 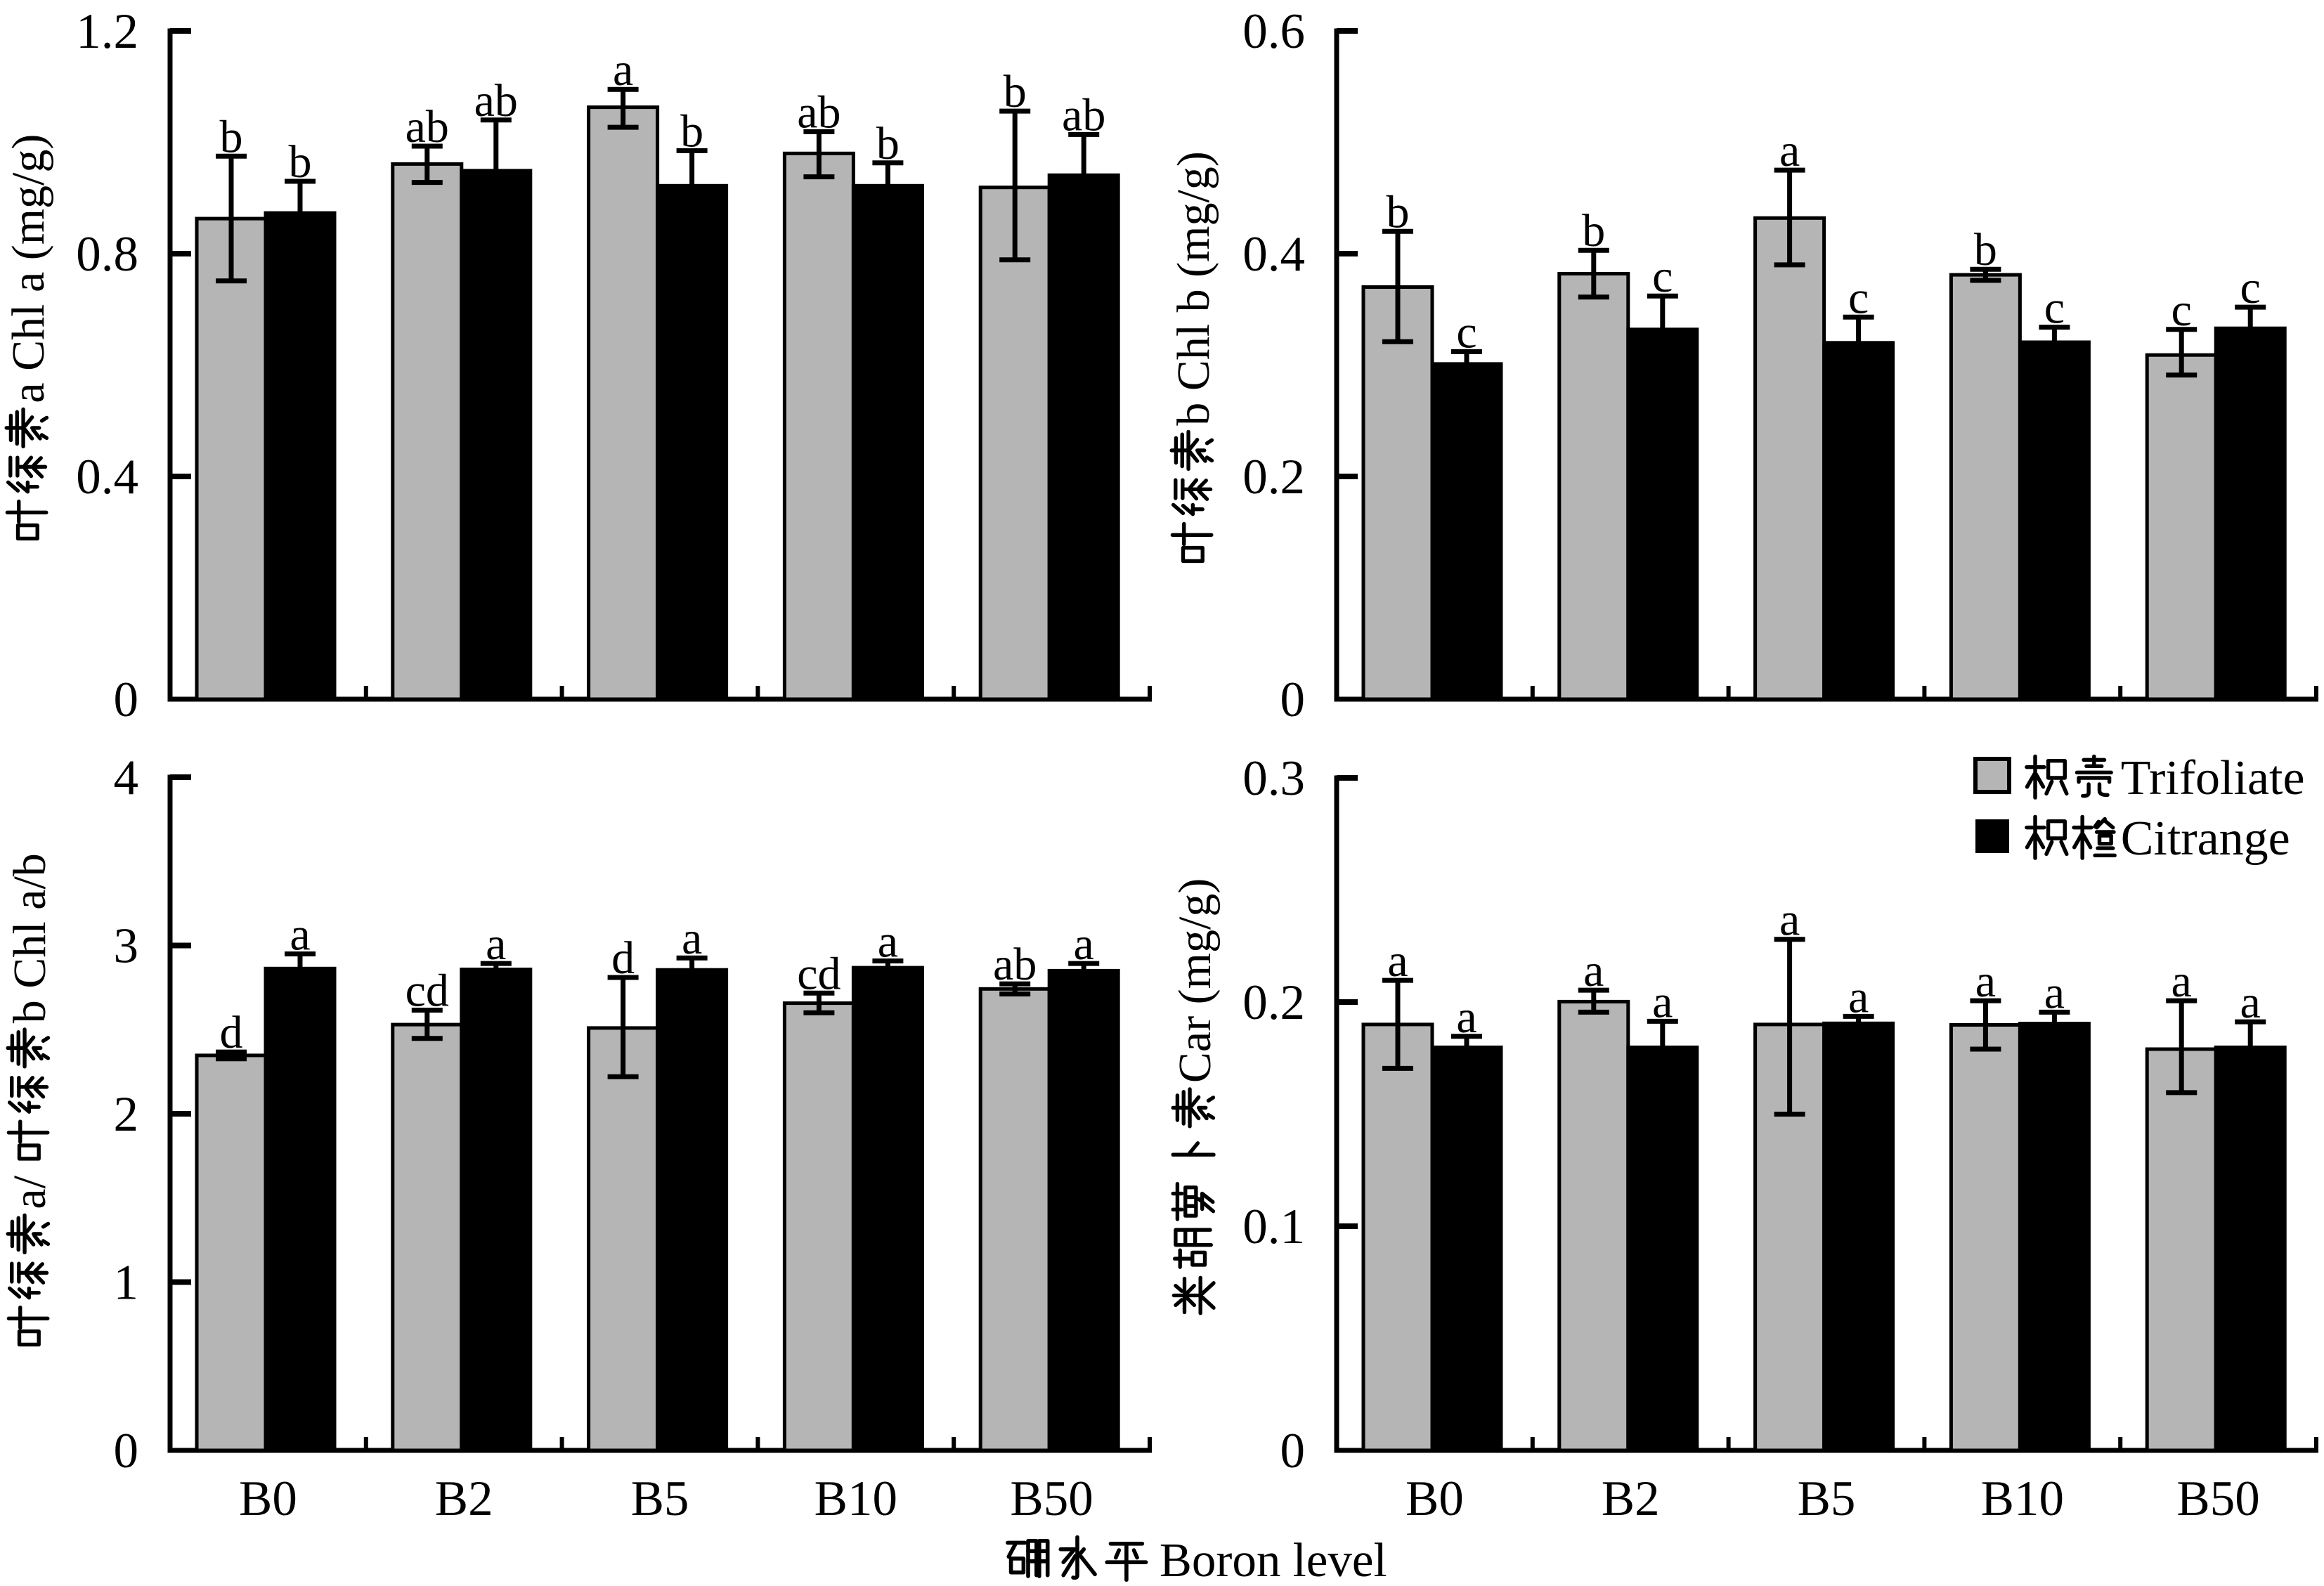 I want to click on svg-text: Citrange, so click(x=2205, y=839).